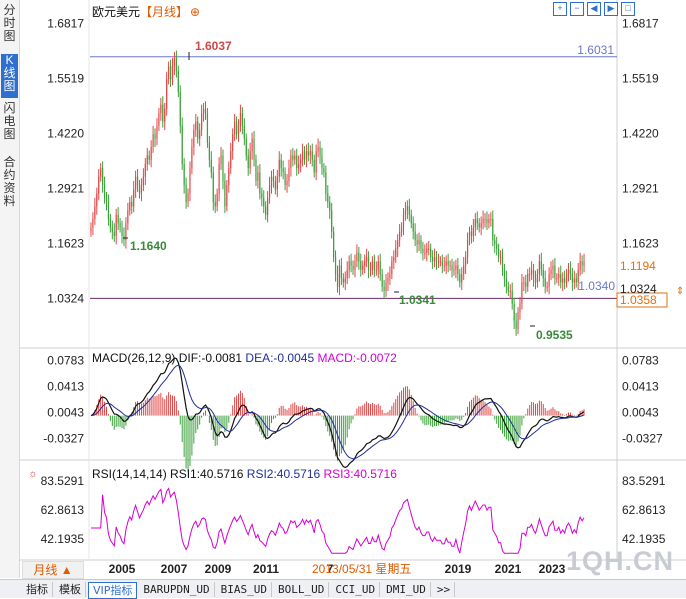 The width and height of the screenshot is (686, 599). Describe the element at coordinates (9, 25) in the screenshot. I see `tab-timeshare: 分时图` at that location.